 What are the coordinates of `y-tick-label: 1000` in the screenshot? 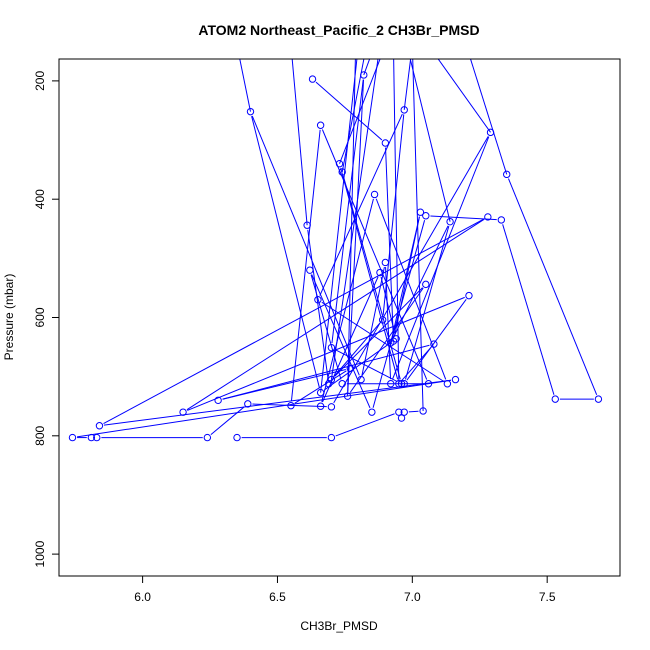 It's located at (40, 553).